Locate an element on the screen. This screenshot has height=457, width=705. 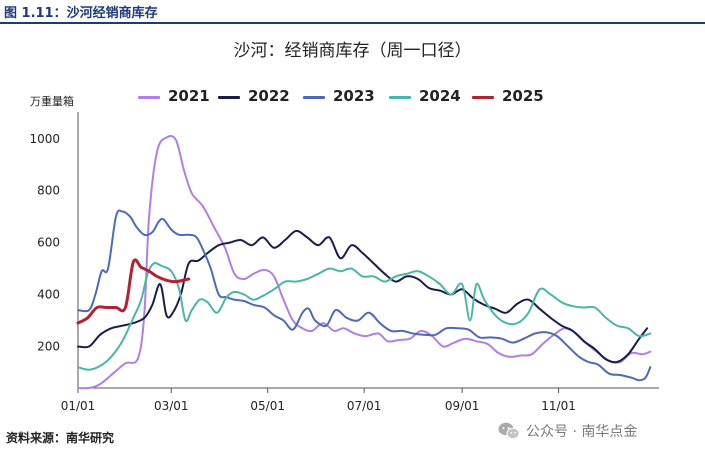
x-tick-label: 01/01 is located at coordinates (78, 406).